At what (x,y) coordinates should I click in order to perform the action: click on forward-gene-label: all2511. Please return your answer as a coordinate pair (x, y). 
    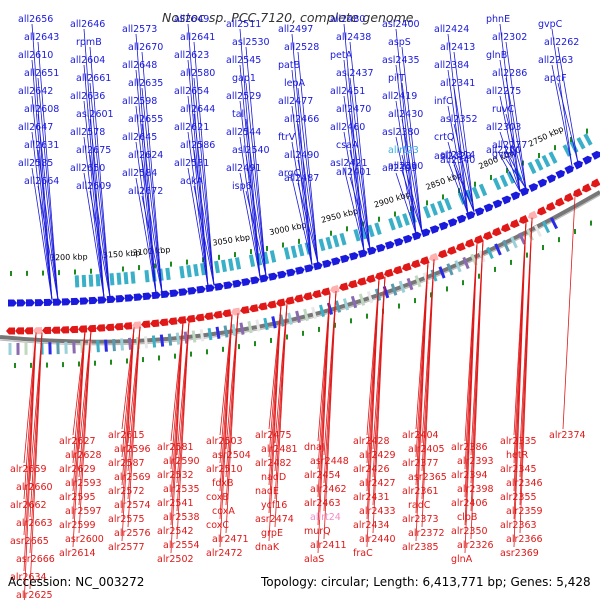
    Looking at the image, I should click on (243, 24).